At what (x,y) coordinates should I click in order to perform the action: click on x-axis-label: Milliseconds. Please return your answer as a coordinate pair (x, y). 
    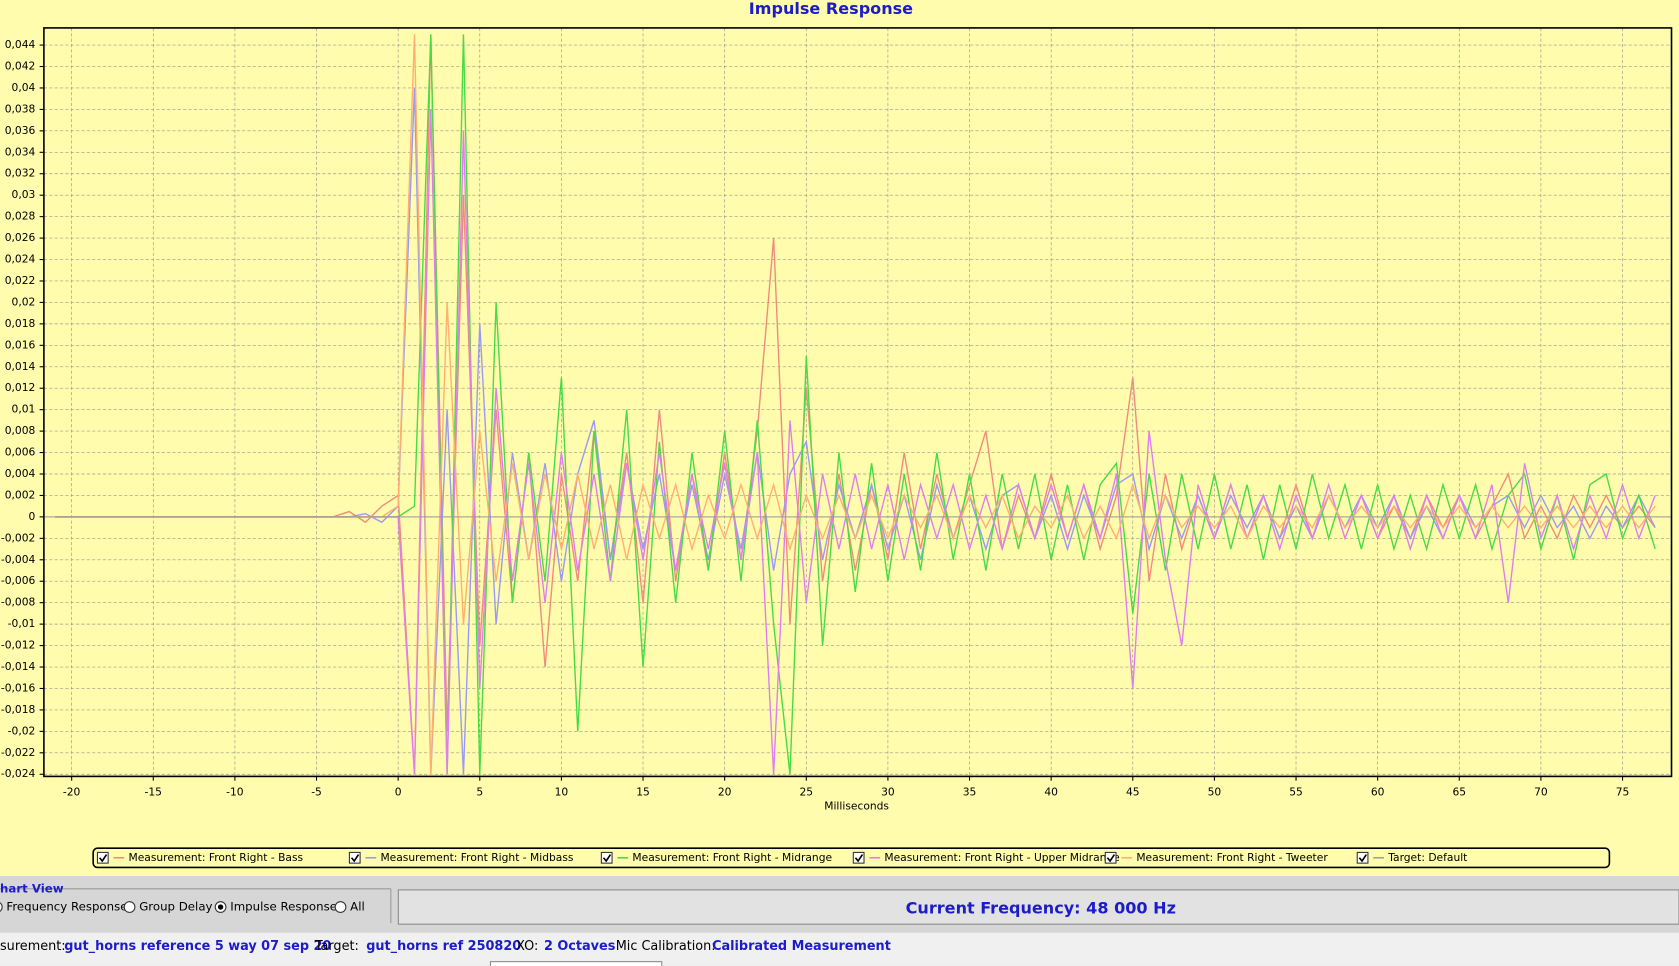
    Looking at the image, I should click on (856, 805).